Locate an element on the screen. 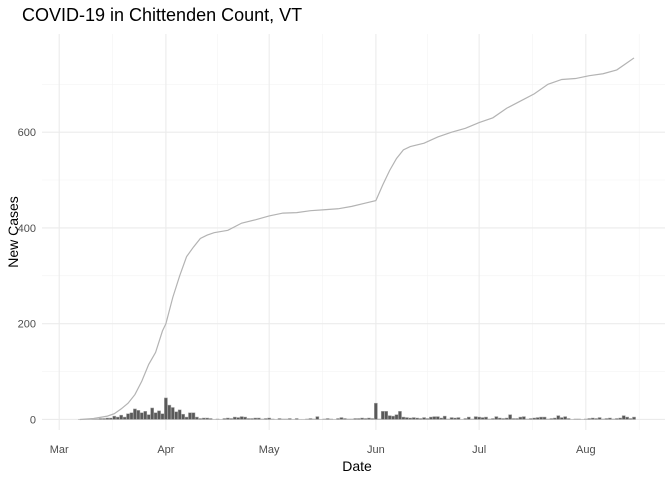  chart-title: COVID-19 in Chittenden Count, VT is located at coordinates (162, 15).